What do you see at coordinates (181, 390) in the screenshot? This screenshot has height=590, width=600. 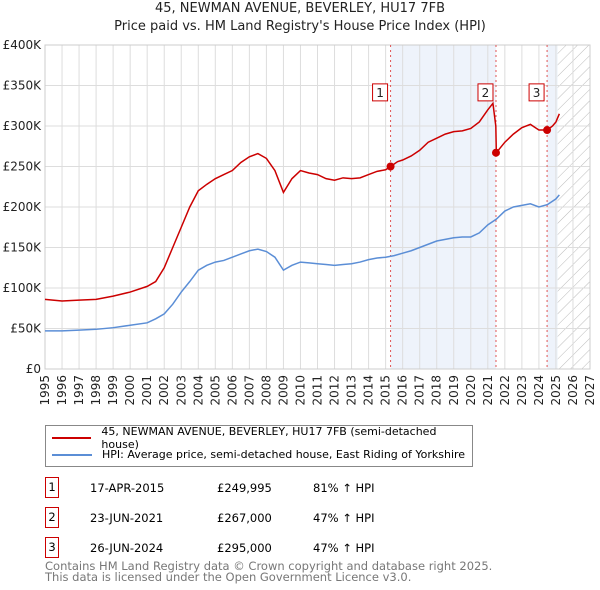 I see `x-tick-label: 2003` at bounding box center [181, 390].